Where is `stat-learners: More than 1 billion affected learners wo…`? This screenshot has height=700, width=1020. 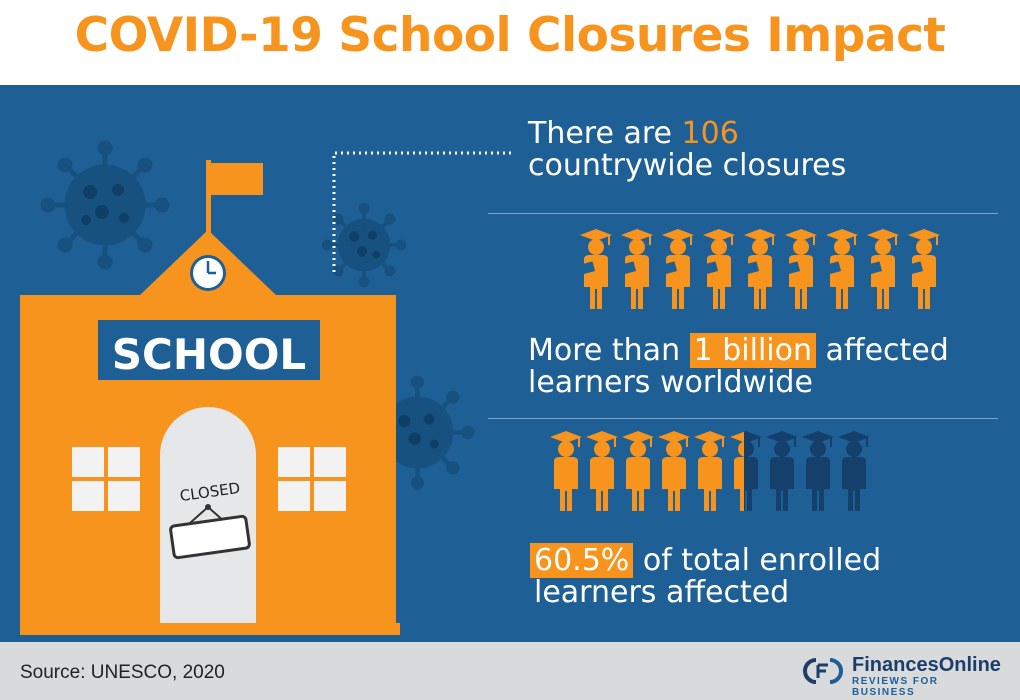
stat-learners: More than 1 billion affected learners wo… is located at coordinates (738, 366).